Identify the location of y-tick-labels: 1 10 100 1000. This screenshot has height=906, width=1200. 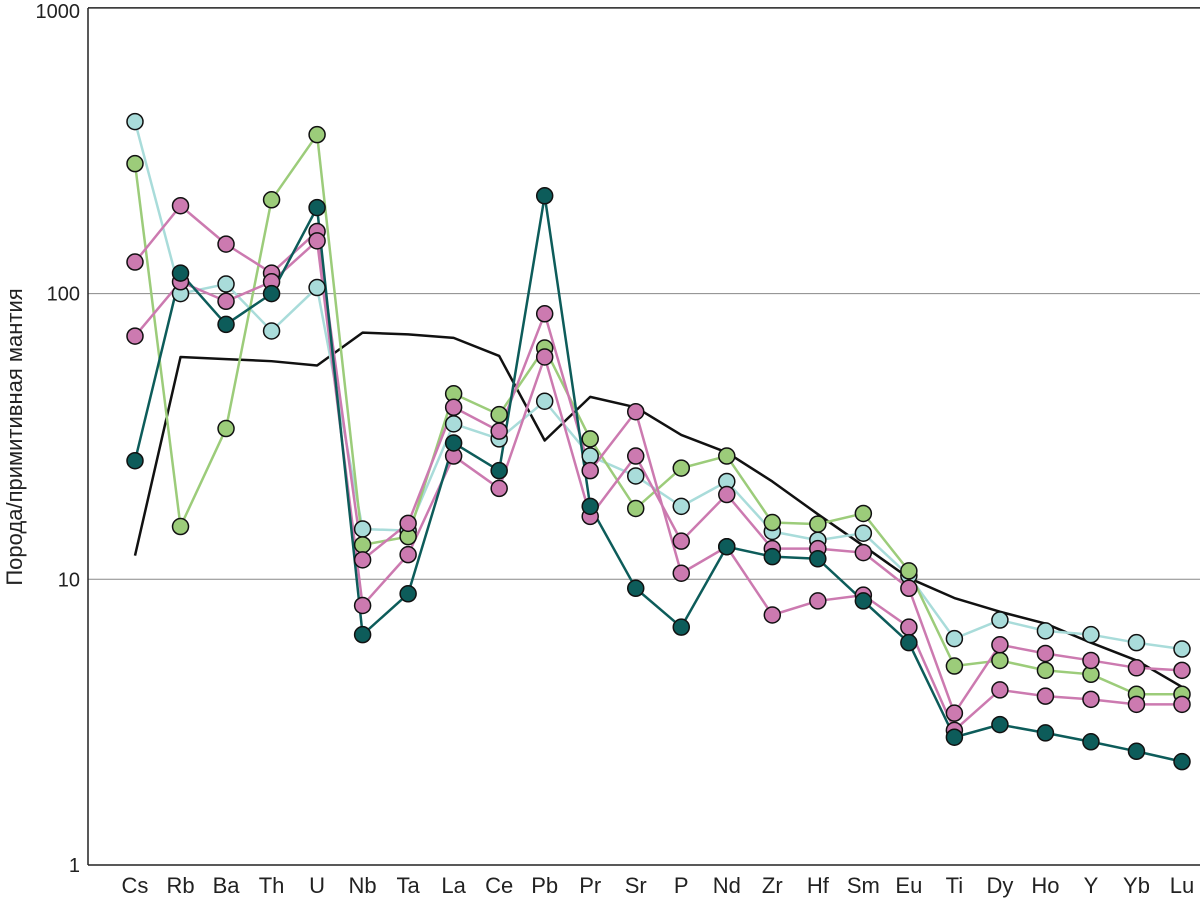
(58, 439).